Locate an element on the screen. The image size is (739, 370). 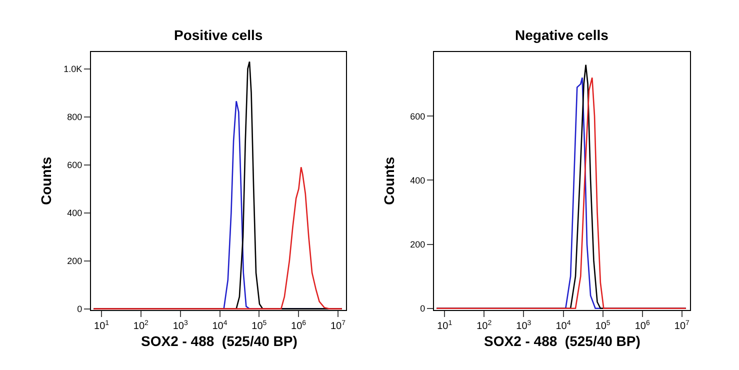
y-tick-label: 800 is located at coordinates (74, 117).